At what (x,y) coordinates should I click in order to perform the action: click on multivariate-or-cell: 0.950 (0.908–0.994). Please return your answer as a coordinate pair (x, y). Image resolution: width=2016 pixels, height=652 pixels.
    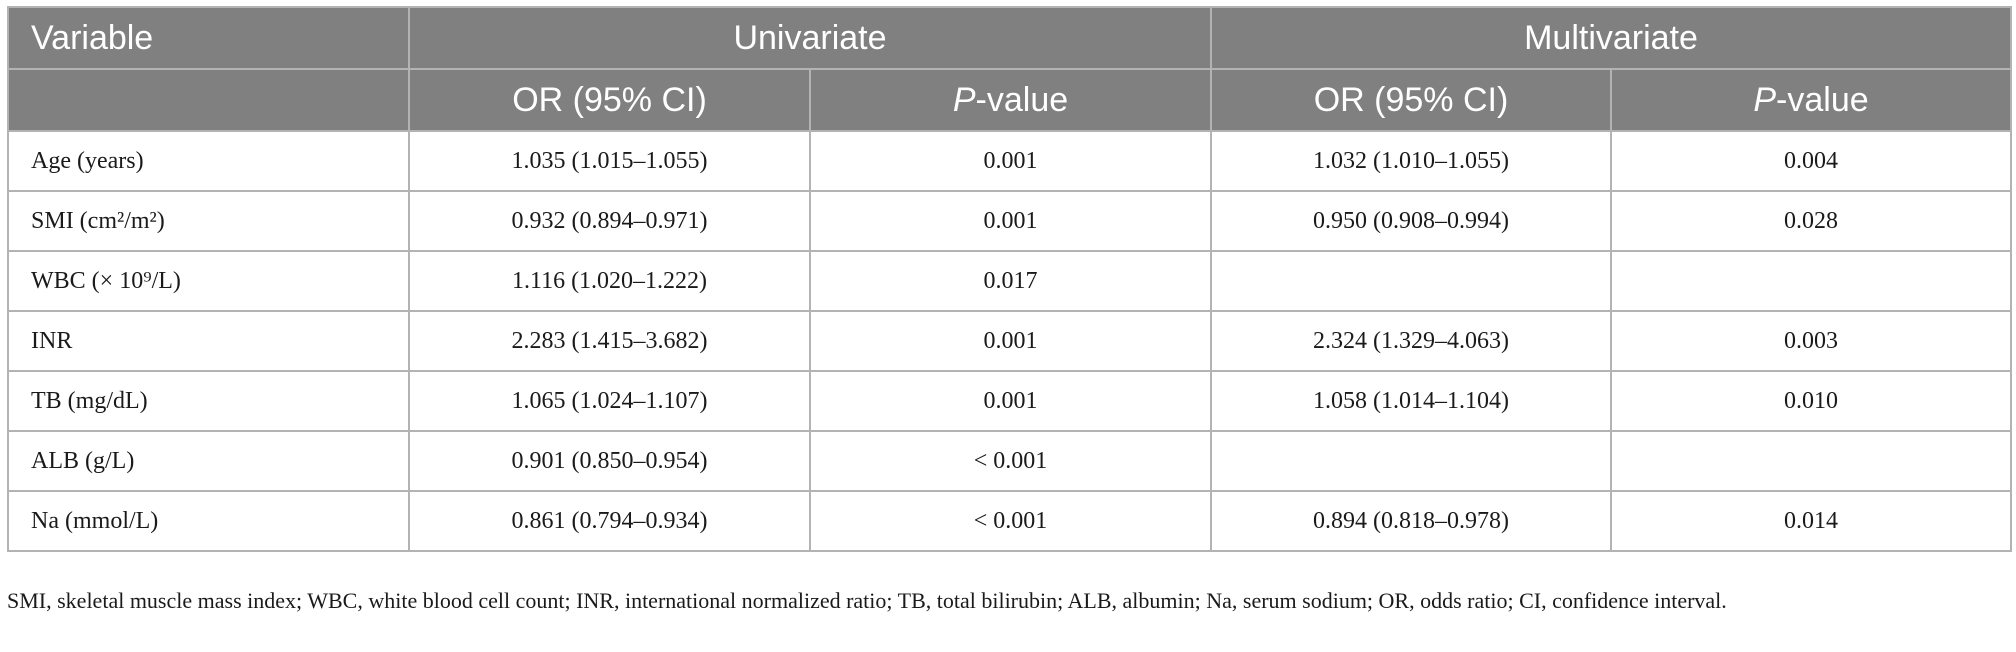
    Looking at the image, I should click on (1411, 221).